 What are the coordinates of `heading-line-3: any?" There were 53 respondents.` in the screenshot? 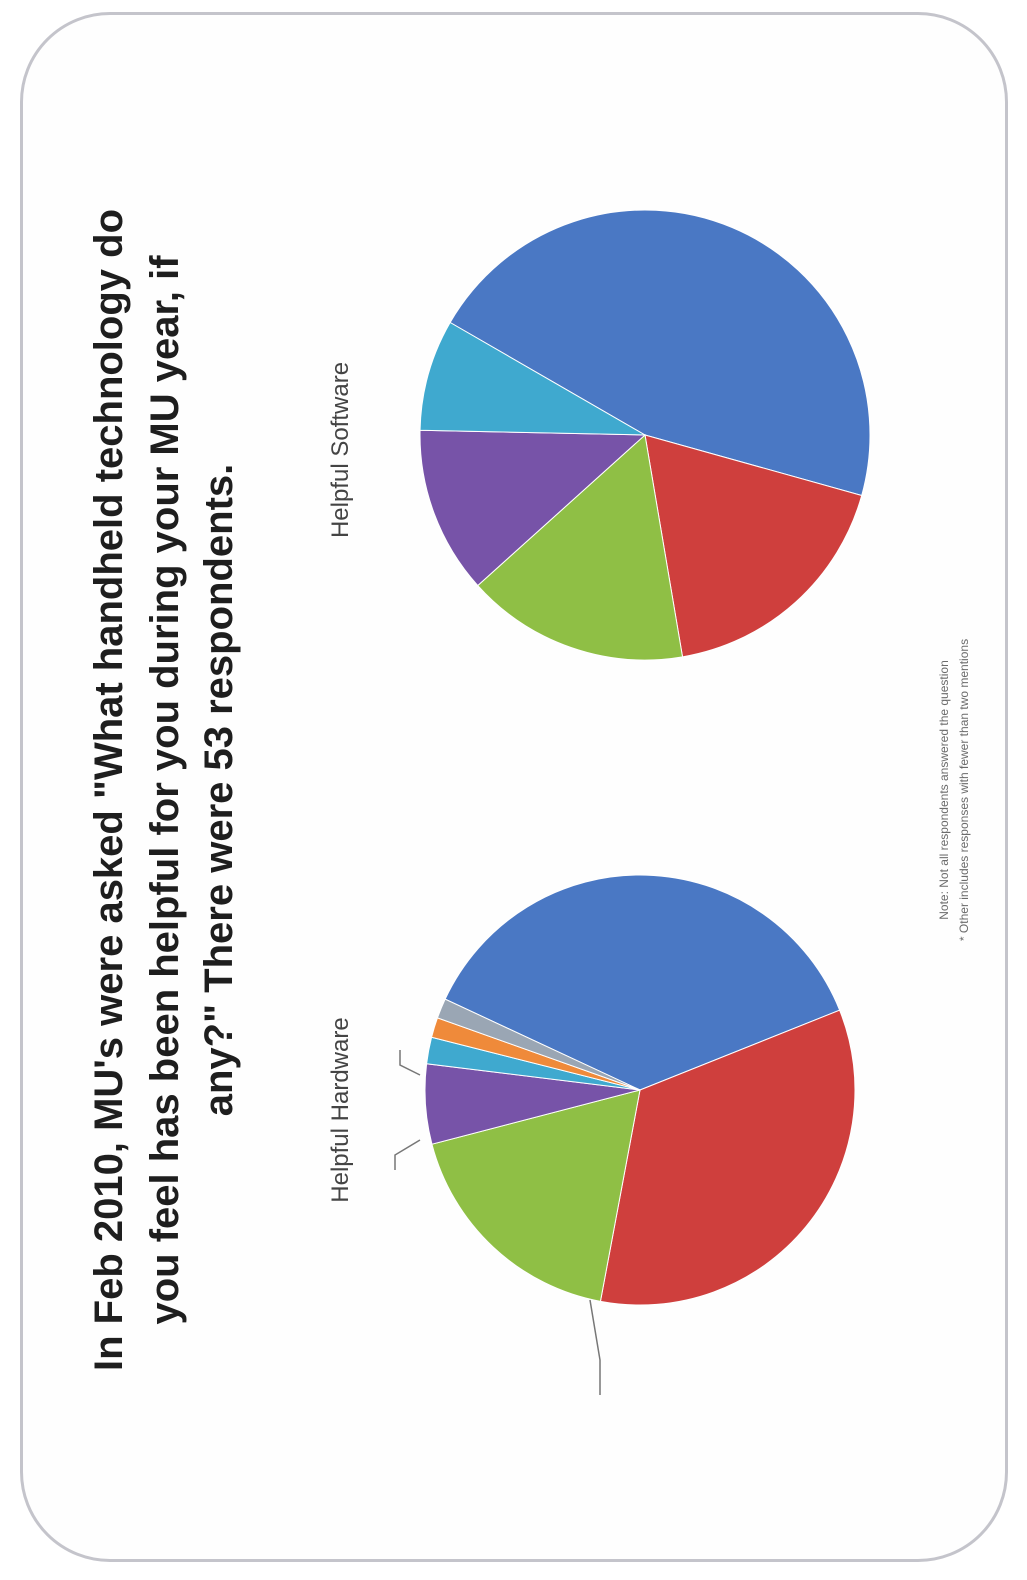 It's located at (219, 790).